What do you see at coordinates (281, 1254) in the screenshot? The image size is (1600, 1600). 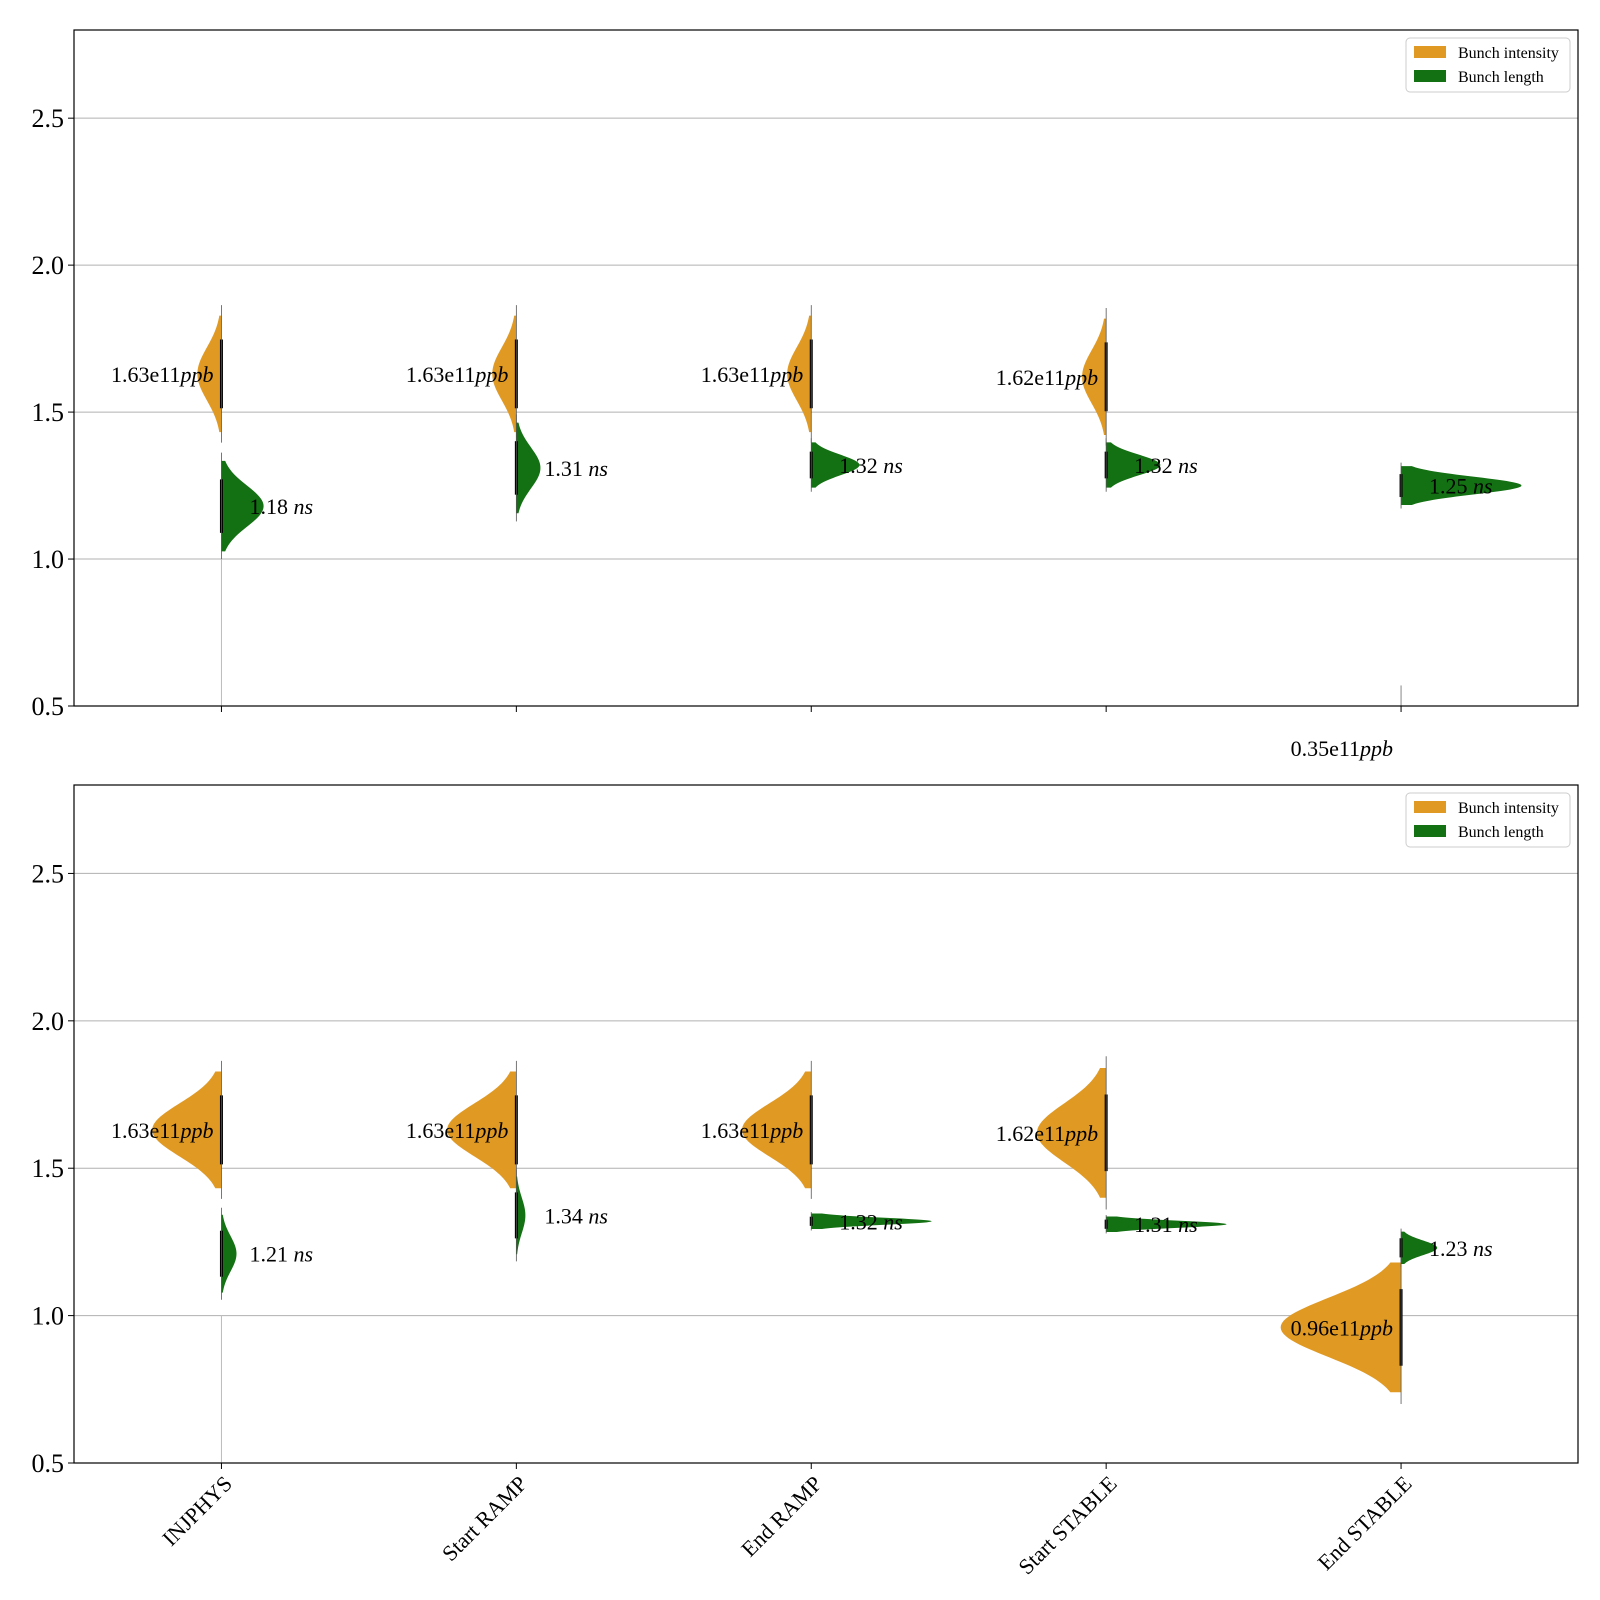 I see `length-value-label: 1.21 ns` at bounding box center [281, 1254].